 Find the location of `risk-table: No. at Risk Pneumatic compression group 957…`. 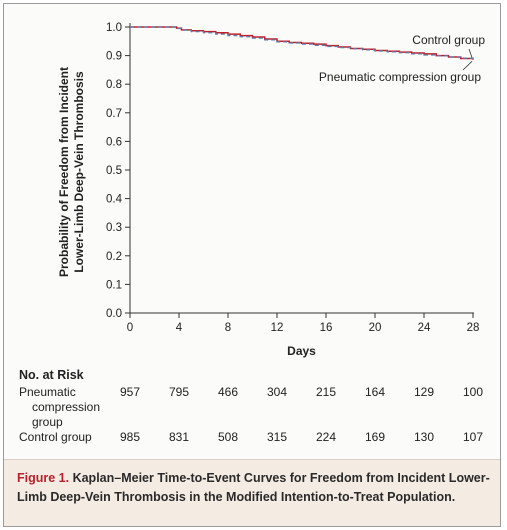

risk-table: No. at Risk Pneumatic compression group 957… is located at coordinates (251, 406).